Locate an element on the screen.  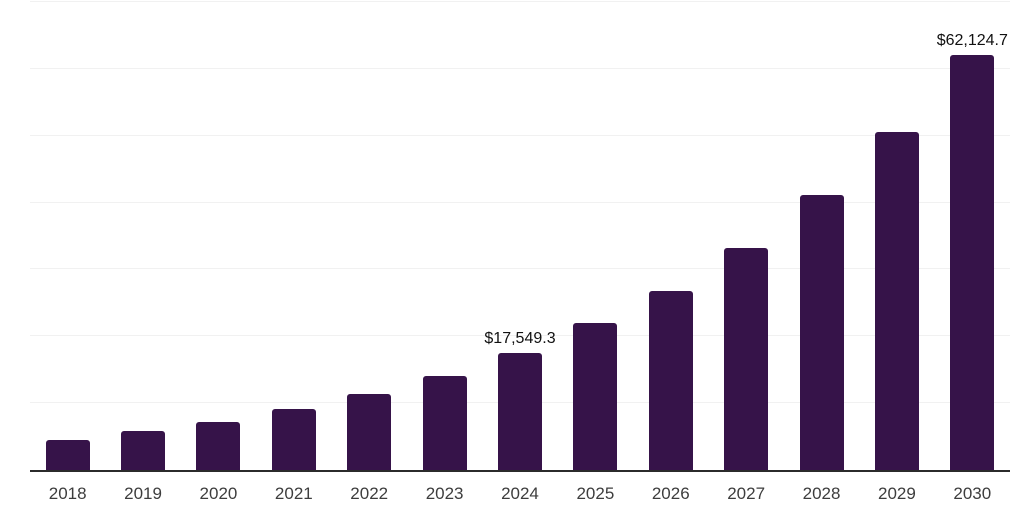
bar-2023 is located at coordinates (444, 423).